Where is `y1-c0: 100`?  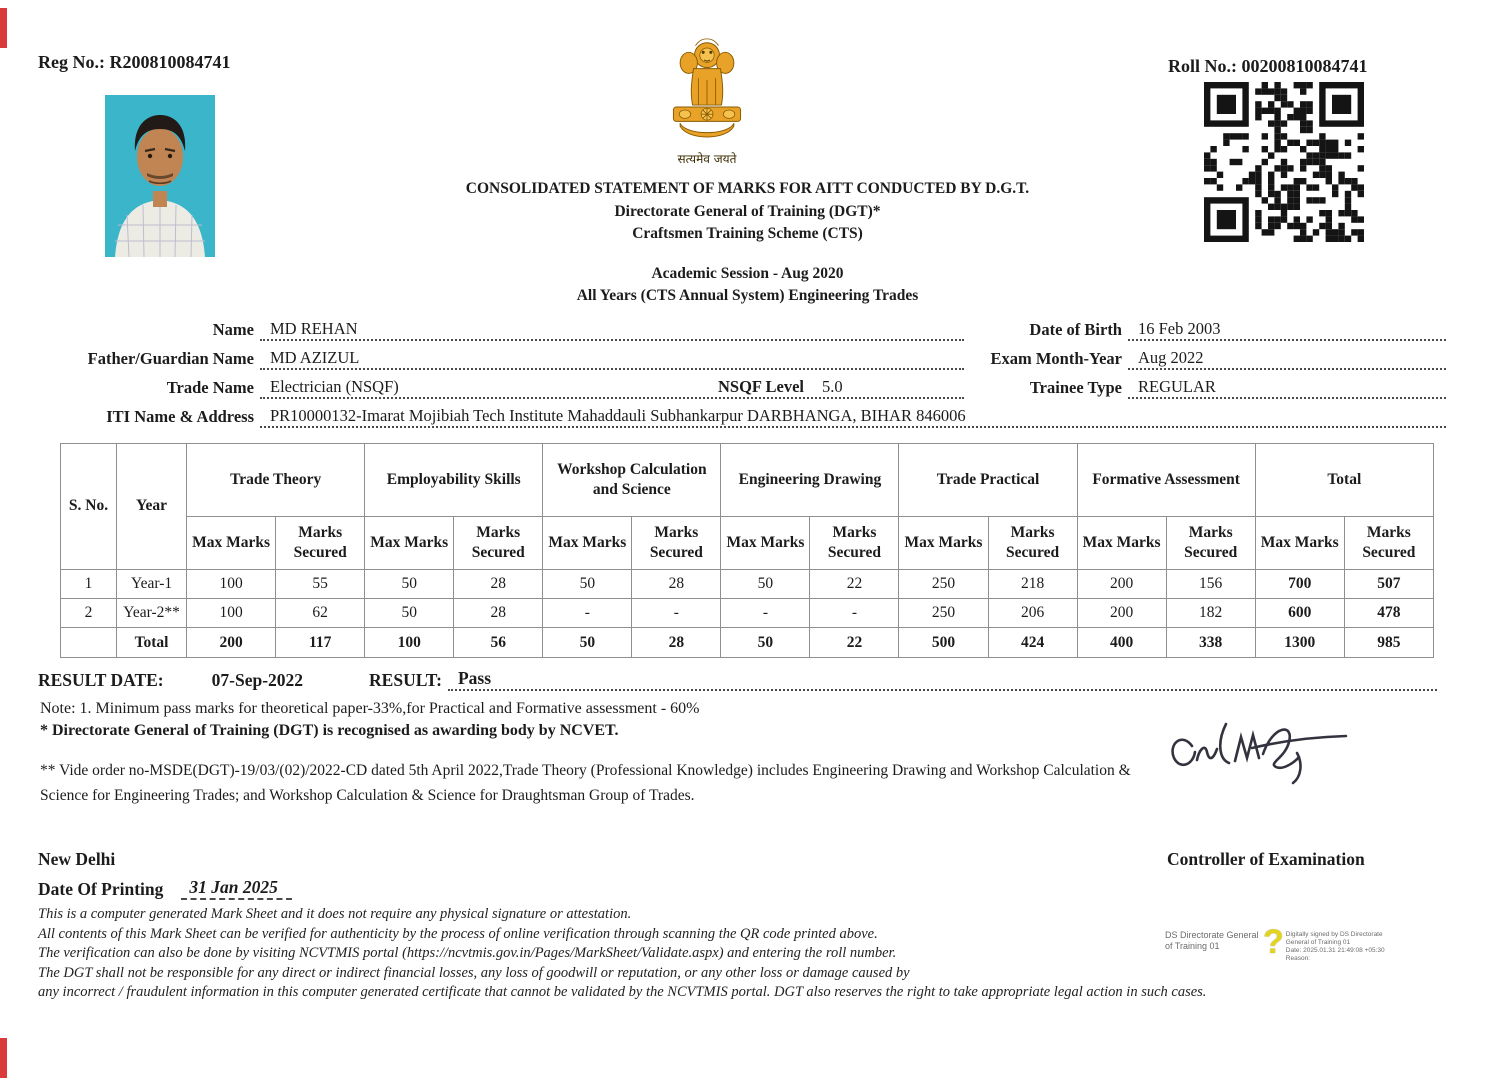 y1-c0: 100 is located at coordinates (231, 584).